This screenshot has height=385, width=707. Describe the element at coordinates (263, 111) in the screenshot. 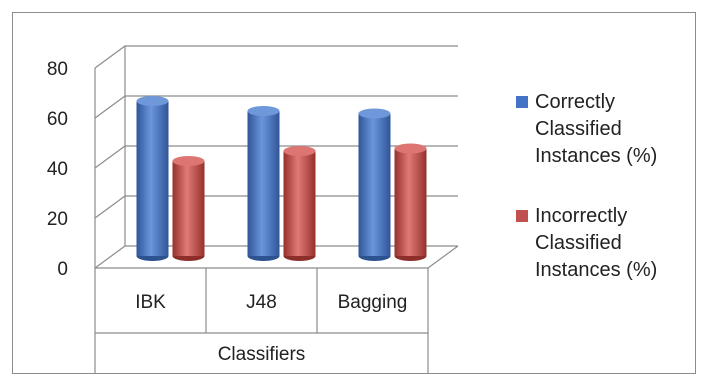

I see `bar-j48-series-1-top` at that location.